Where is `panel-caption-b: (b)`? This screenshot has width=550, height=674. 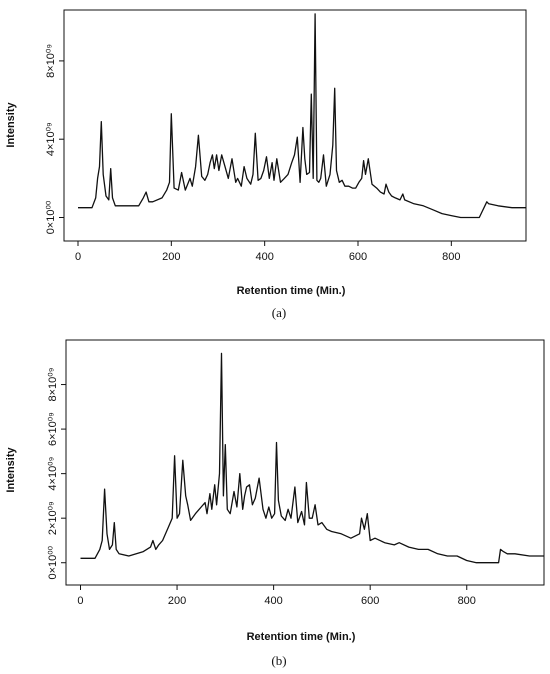
panel-caption-b: (b) is located at coordinates (278, 660).